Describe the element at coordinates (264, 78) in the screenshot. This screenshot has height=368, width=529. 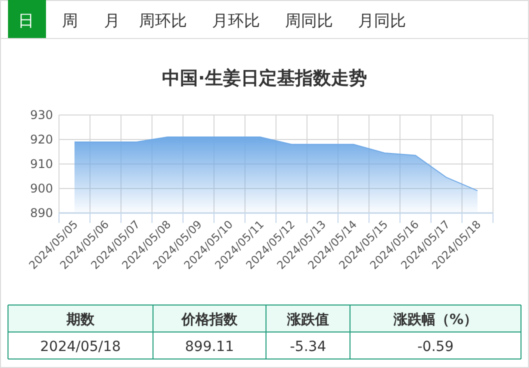
I see `chart-title: 中国·生姜日定基指数走势` at that location.